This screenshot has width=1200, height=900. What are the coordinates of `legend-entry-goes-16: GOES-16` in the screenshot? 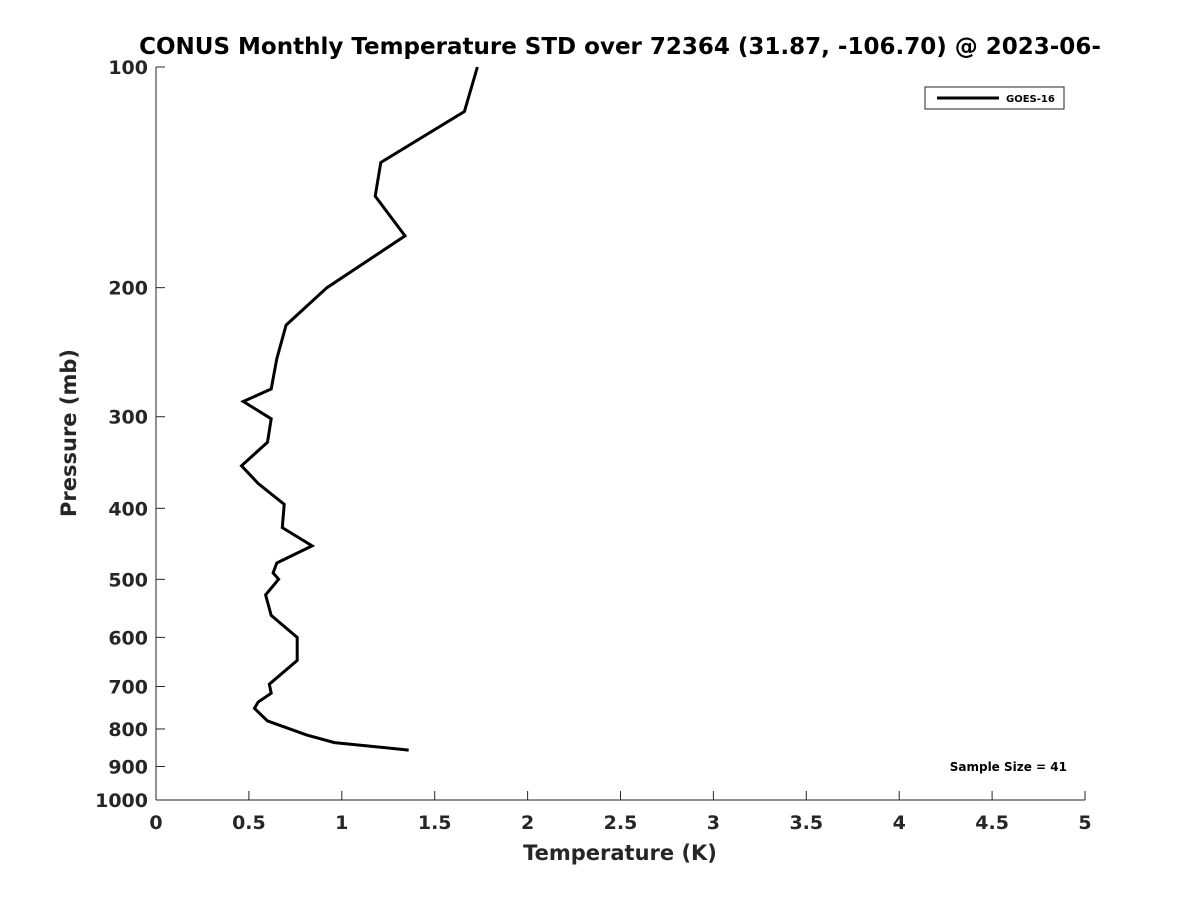 It's located at (1030, 99).